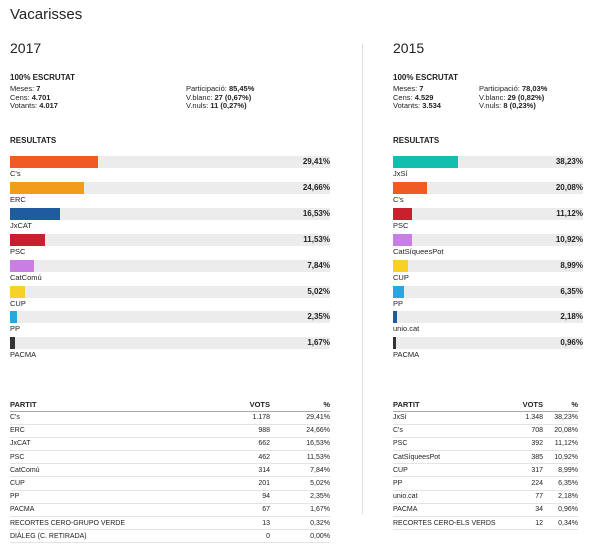 The width and height of the screenshot is (593, 558). What do you see at coordinates (250, 523) in the screenshot?
I see `table-cell: 13` at bounding box center [250, 523].